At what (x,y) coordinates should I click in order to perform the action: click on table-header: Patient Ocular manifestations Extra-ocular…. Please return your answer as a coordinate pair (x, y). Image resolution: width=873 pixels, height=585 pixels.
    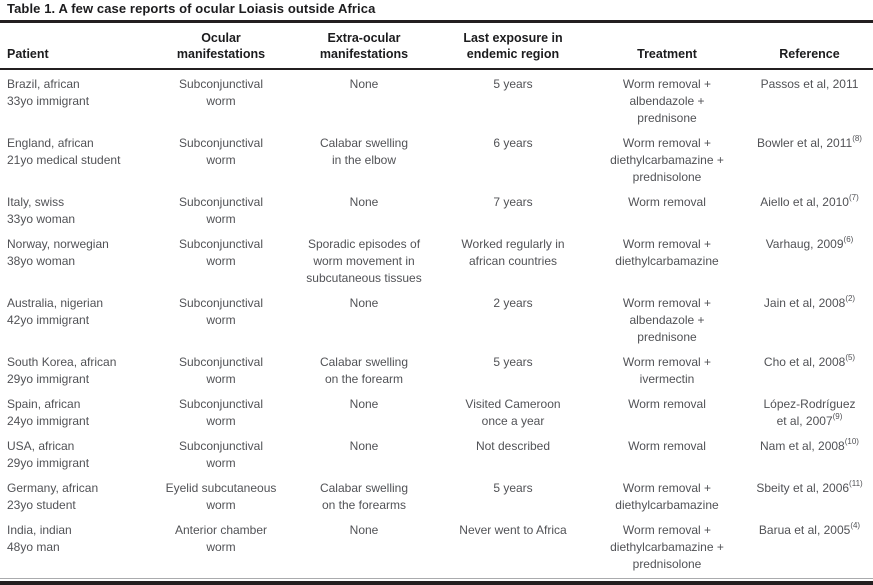
    Looking at the image, I should click on (436, 46).